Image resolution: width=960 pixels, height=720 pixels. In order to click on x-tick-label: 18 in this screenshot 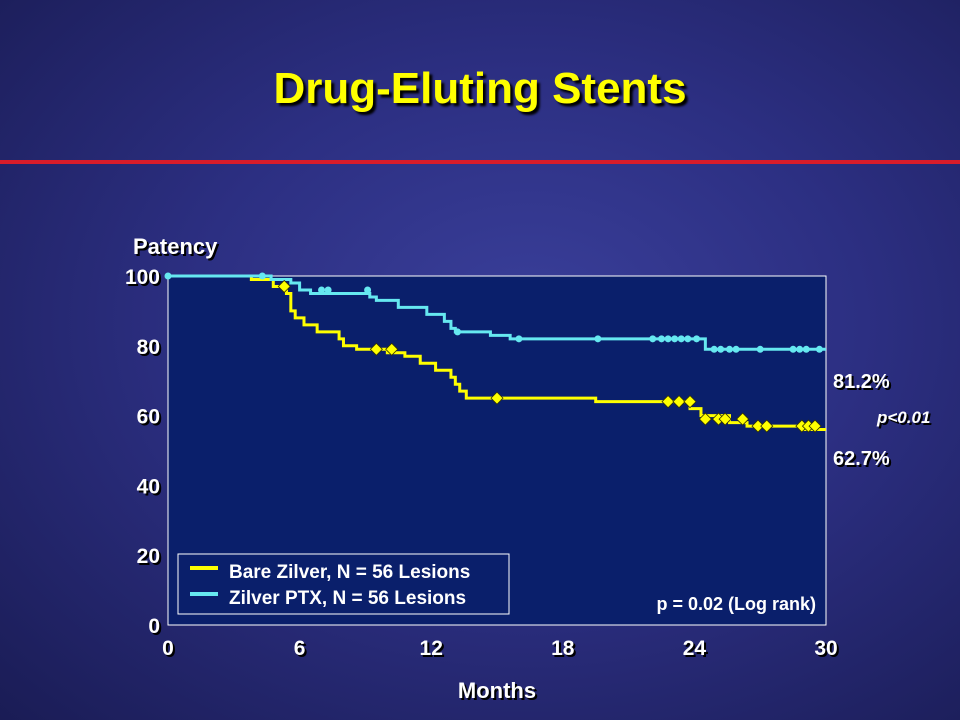, I will do `click(563, 648)`.